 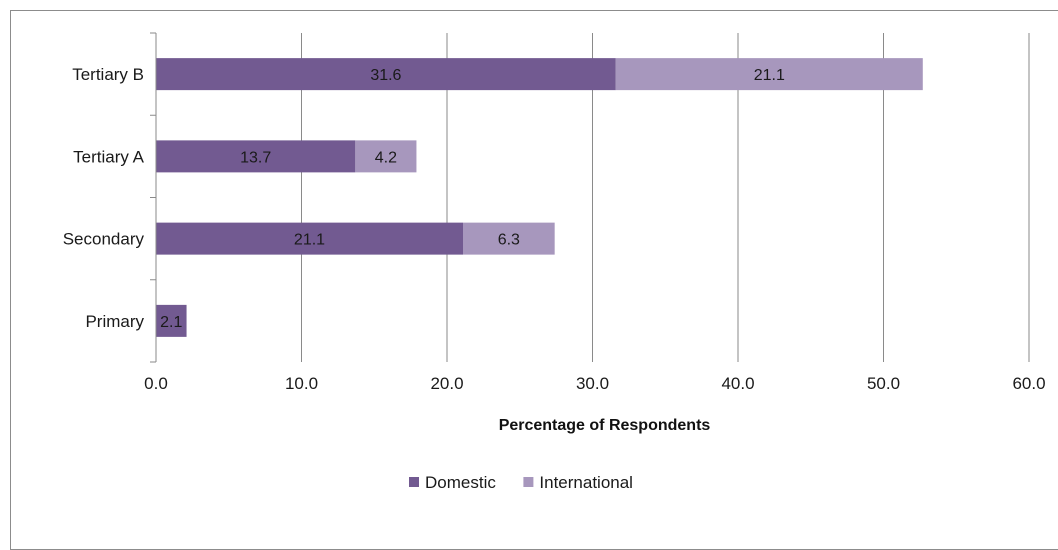 I want to click on data-label: 31.6, so click(x=385, y=75).